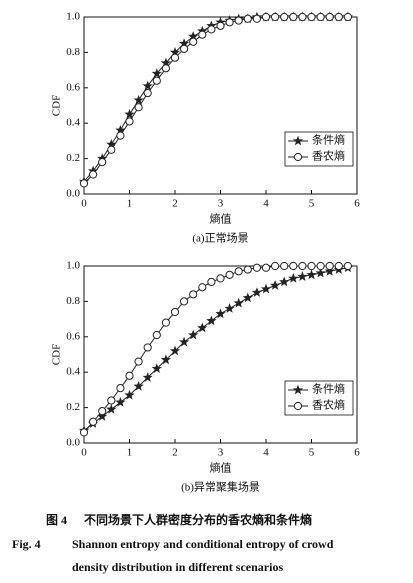  What do you see at coordinates (221, 468) in the screenshot?
I see `x-axis-label: 熵值` at bounding box center [221, 468].